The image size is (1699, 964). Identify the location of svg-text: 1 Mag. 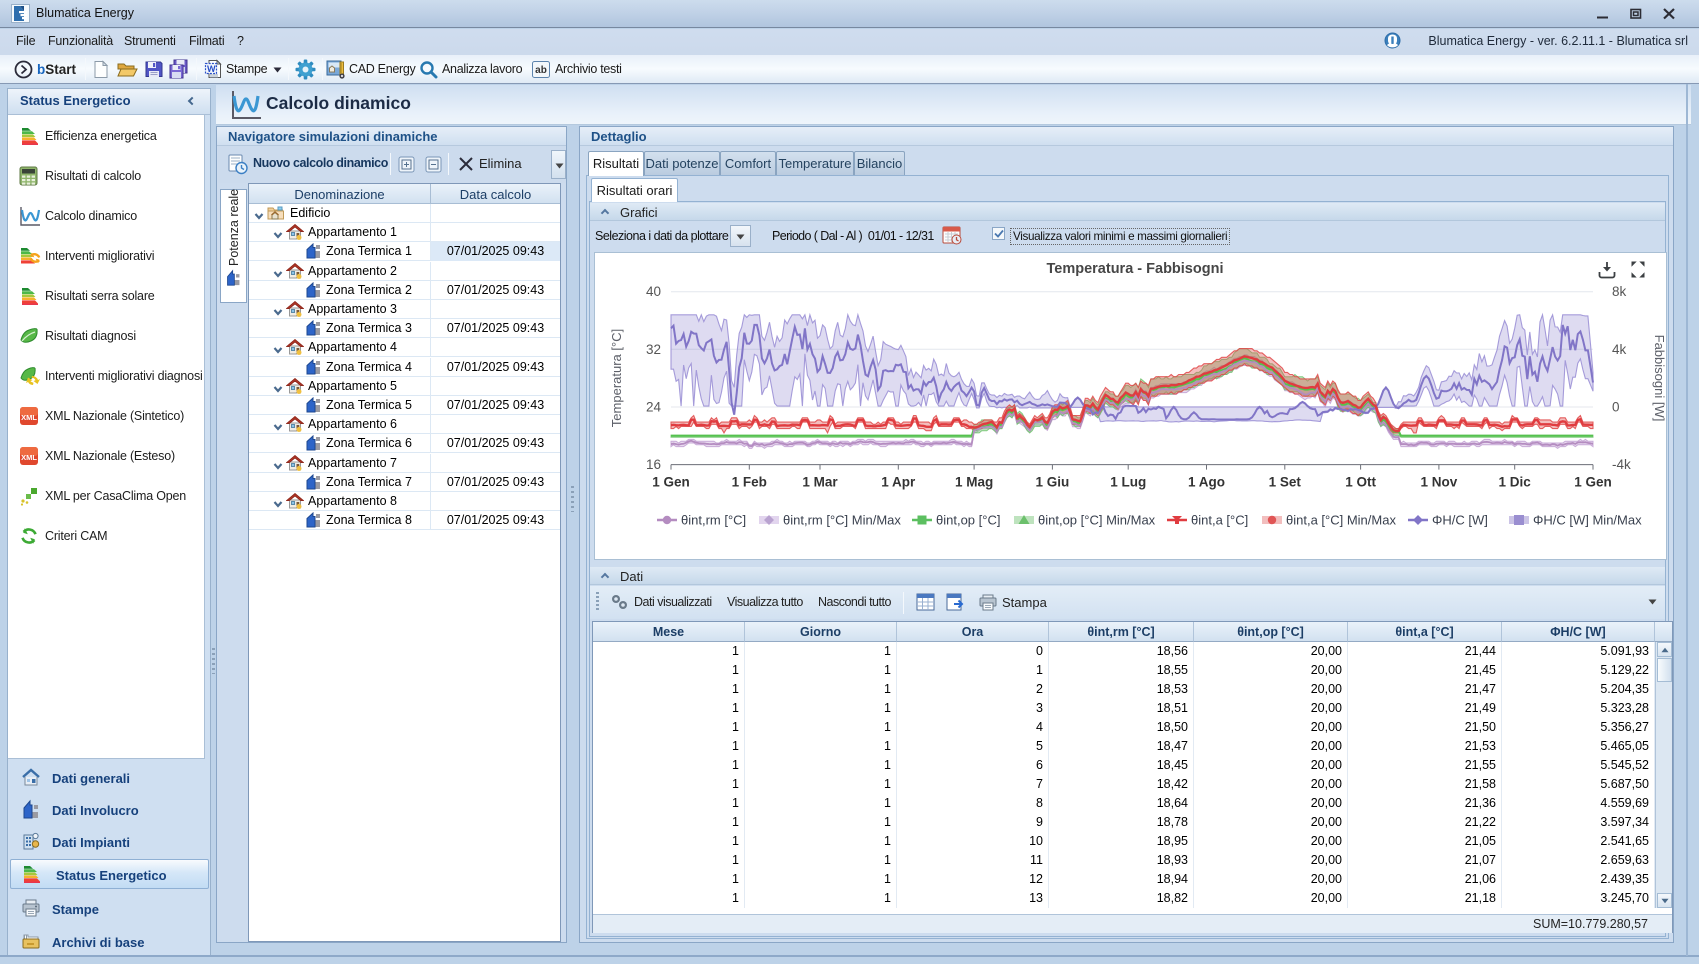
(974, 482).